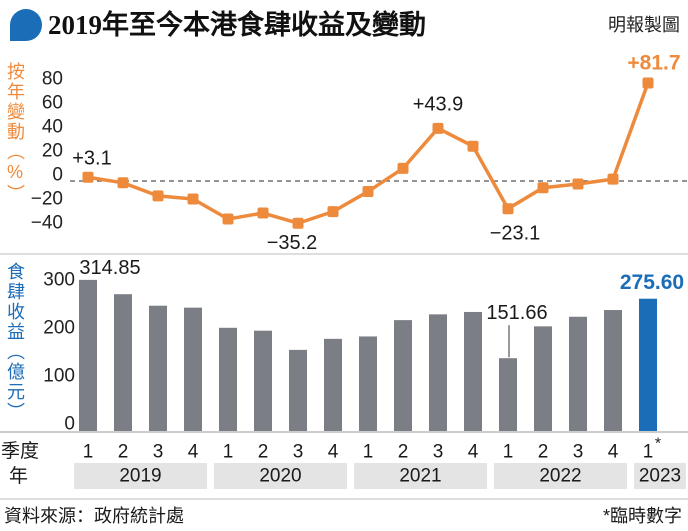 The width and height of the screenshot is (688, 531). What do you see at coordinates (644, 25) in the screenshot?
I see `credit-label: 明報製圖` at bounding box center [644, 25].